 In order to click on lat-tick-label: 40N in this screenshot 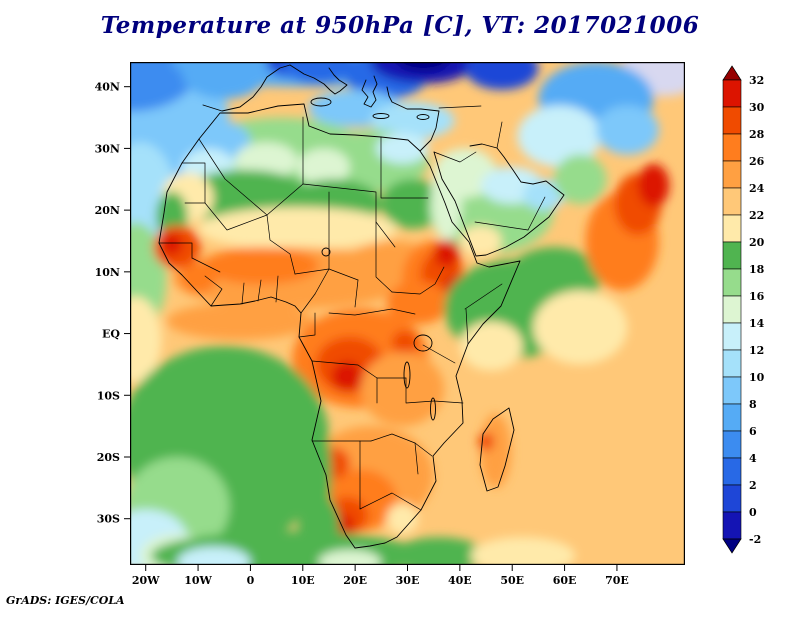, I will do `click(107, 87)`.